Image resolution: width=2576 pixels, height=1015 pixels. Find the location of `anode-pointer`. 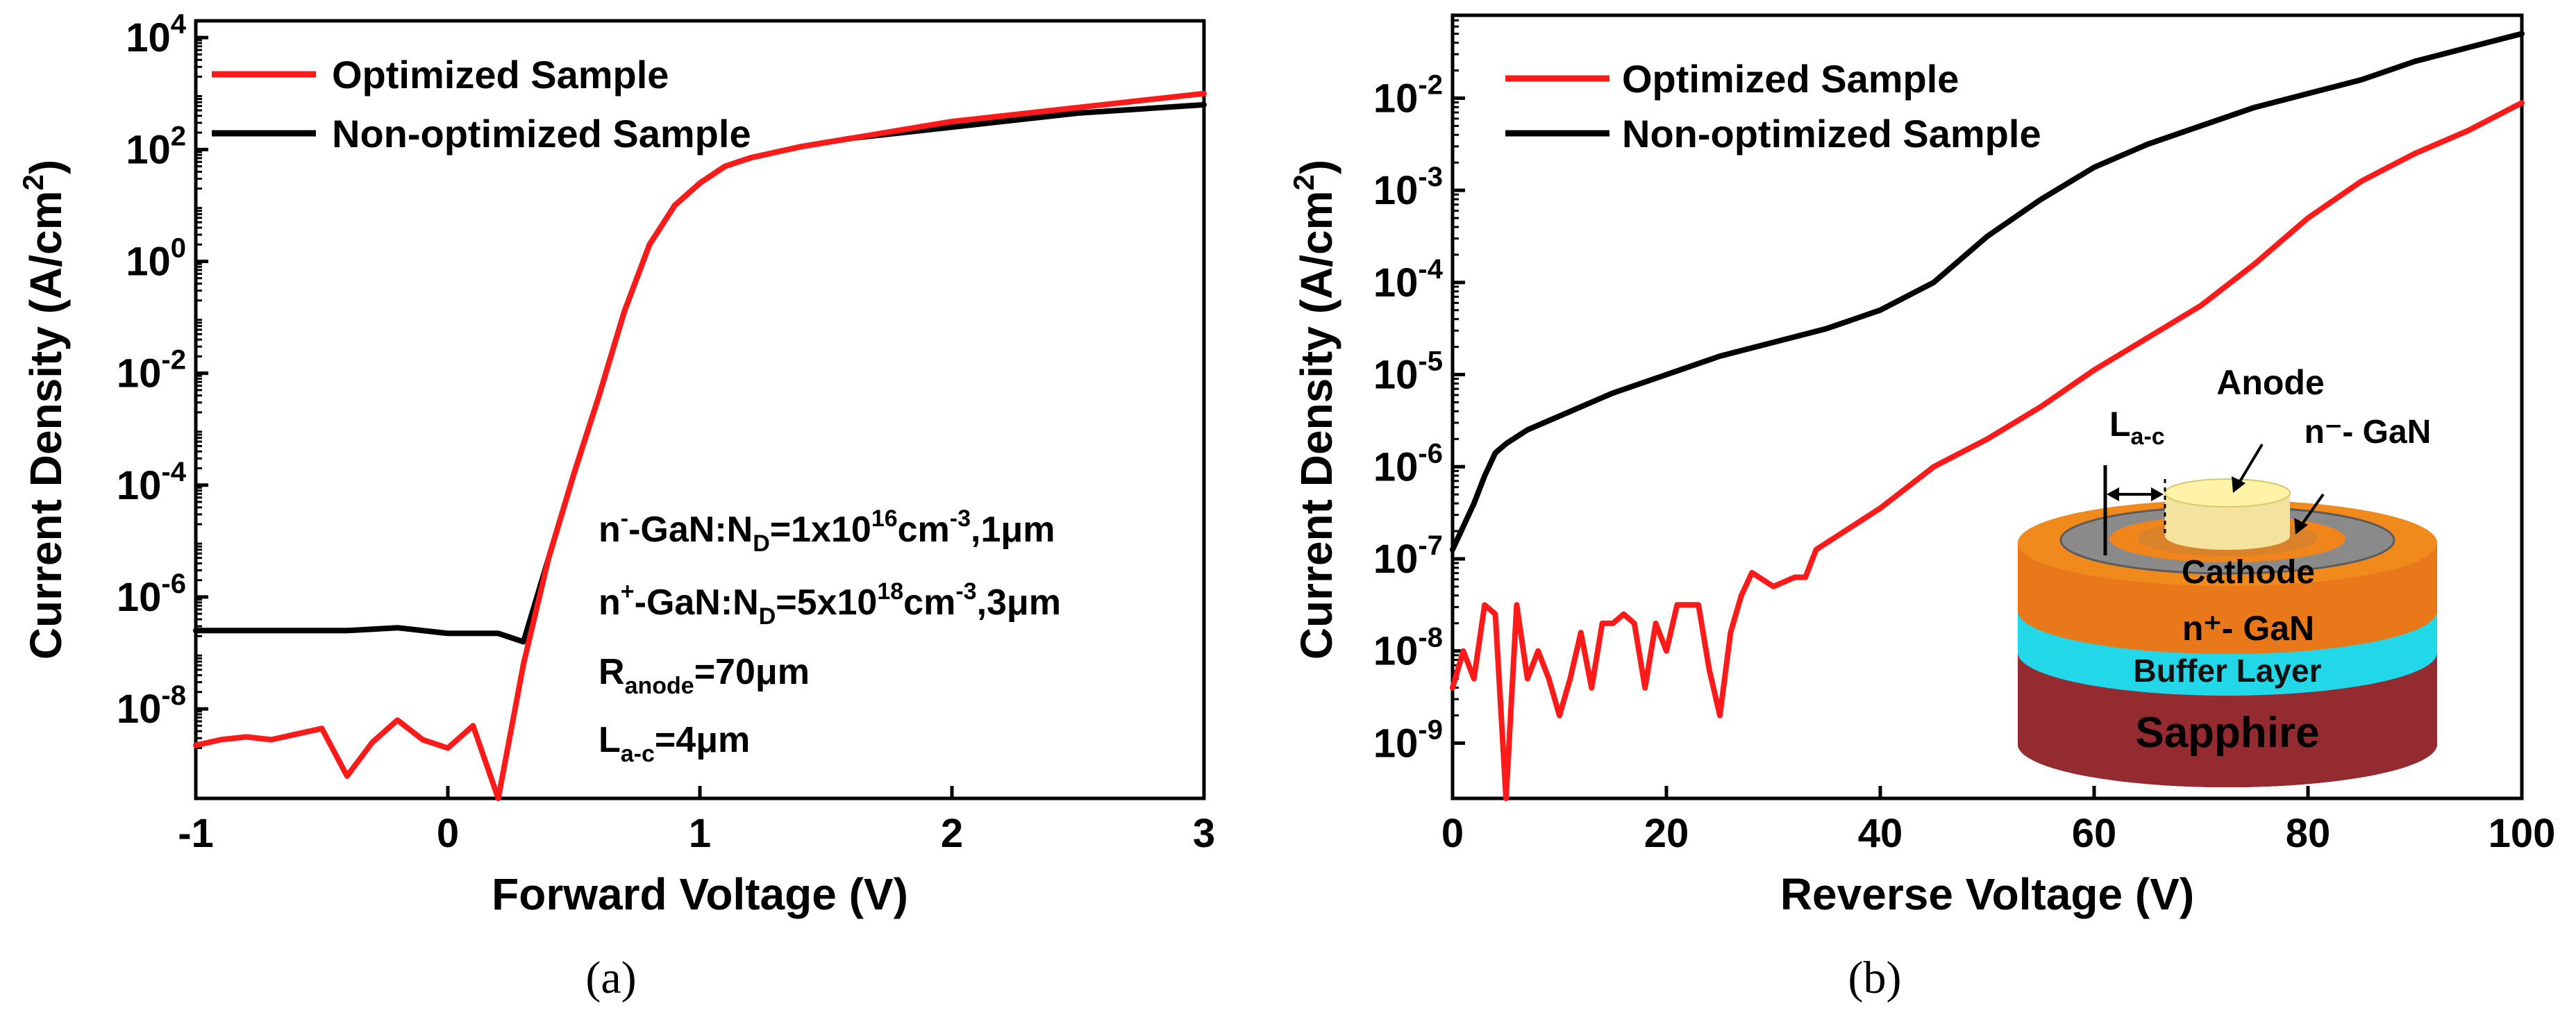

anode-pointer is located at coordinates (2250, 465).